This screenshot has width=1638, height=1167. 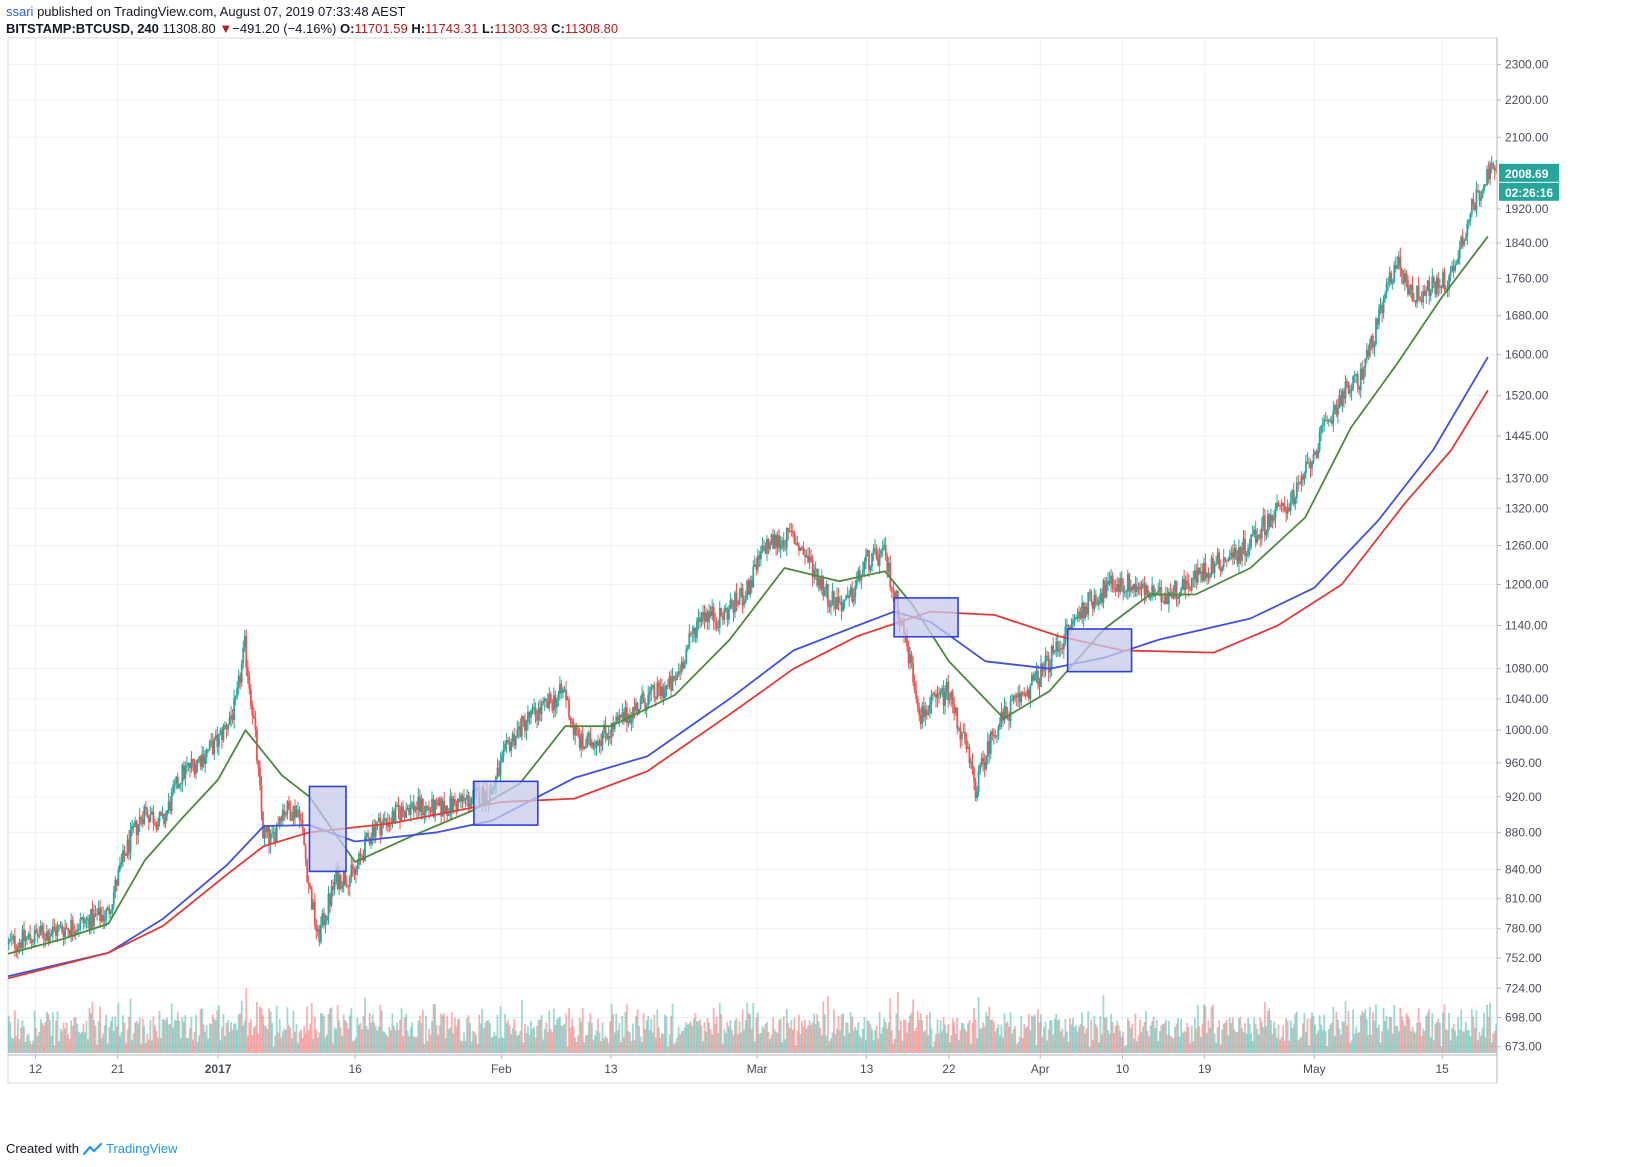 What do you see at coordinates (20, 11) in the screenshot?
I see `author-name: ssari` at bounding box center [20, 11].